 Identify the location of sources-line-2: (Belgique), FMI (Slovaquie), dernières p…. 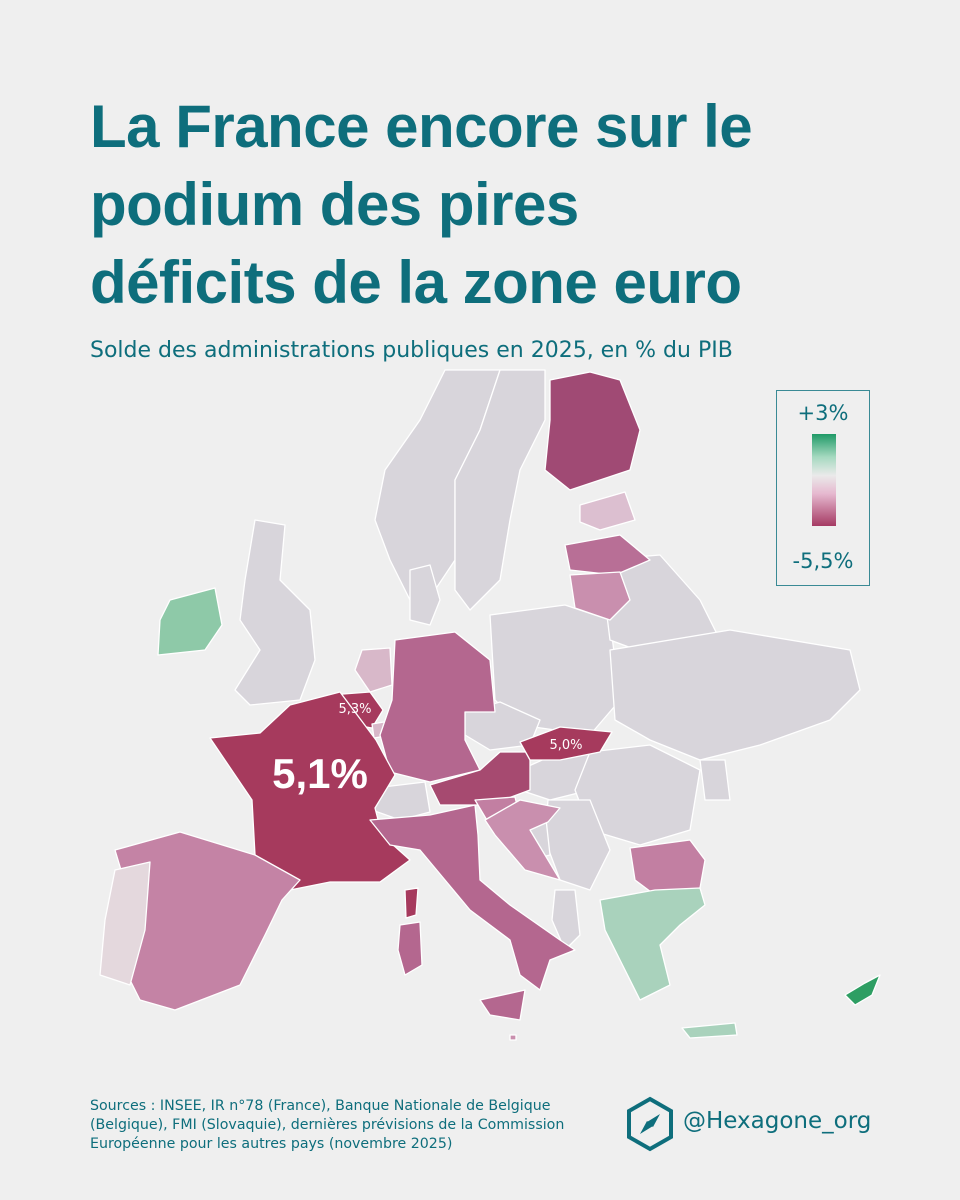
(327, 1125).